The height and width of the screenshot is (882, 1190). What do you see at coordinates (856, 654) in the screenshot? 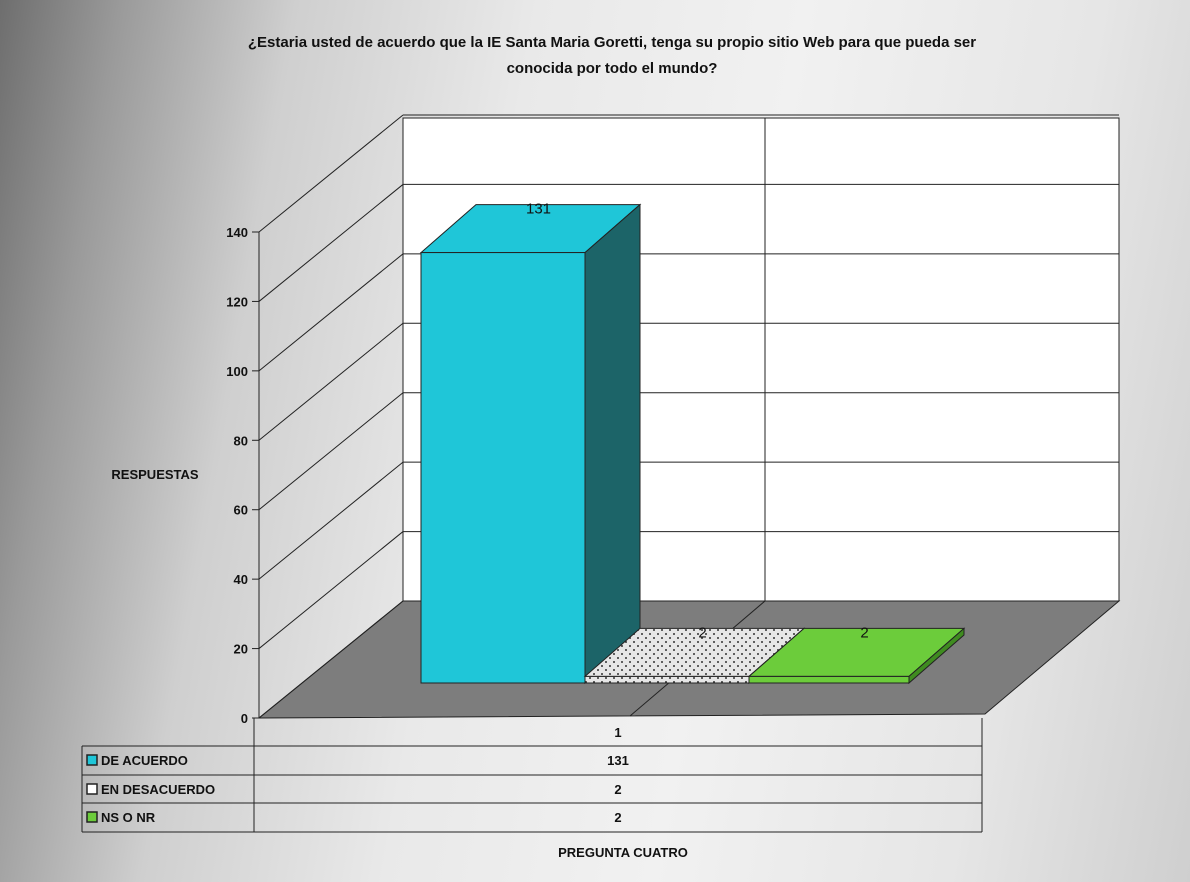
I see `bar-ns-o-nr: 2` at bounding box center [856, 654].